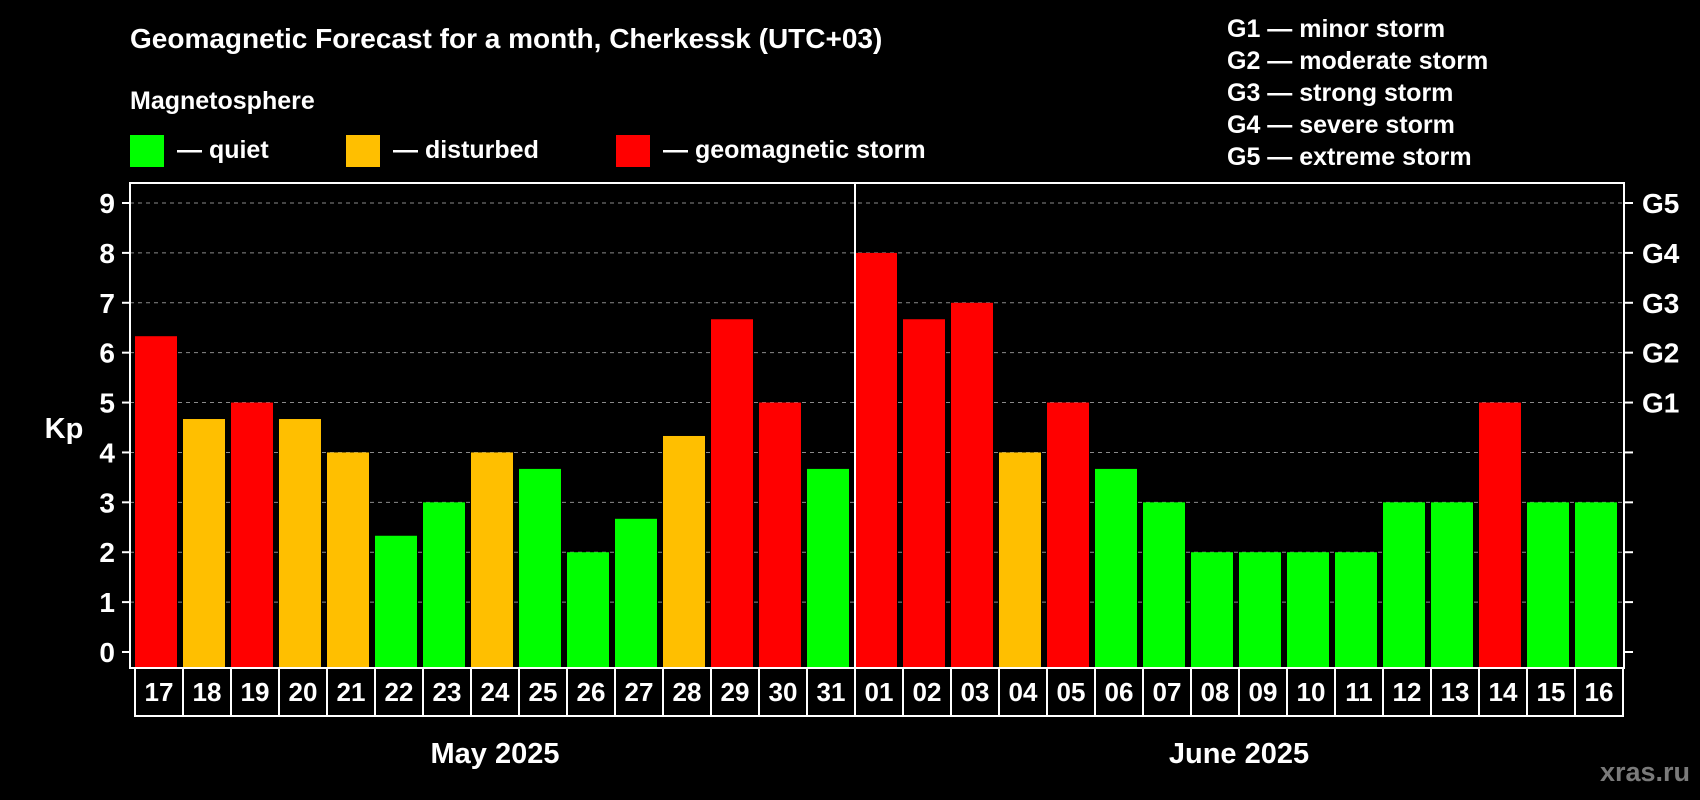 The height and width of the screenshot is (800, 1700). What do you see at coordinates (495, 754) in the screenshot?
I see `month-label: May 2025` at bounding box center [495, 754].